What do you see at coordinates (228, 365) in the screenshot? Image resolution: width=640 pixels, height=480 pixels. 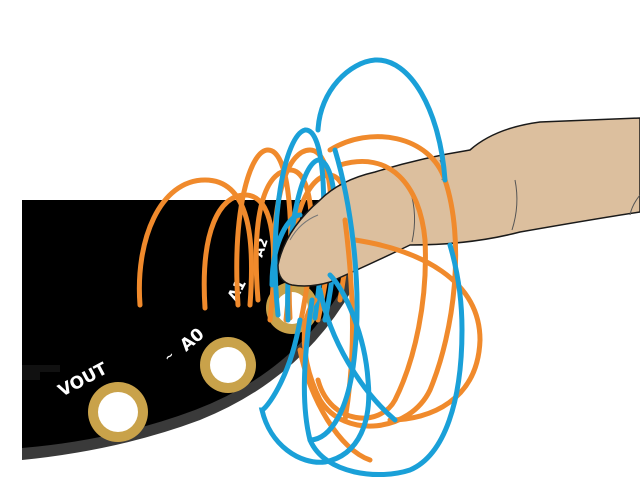 I see `pad-a0` at bounding box center [228, 365].